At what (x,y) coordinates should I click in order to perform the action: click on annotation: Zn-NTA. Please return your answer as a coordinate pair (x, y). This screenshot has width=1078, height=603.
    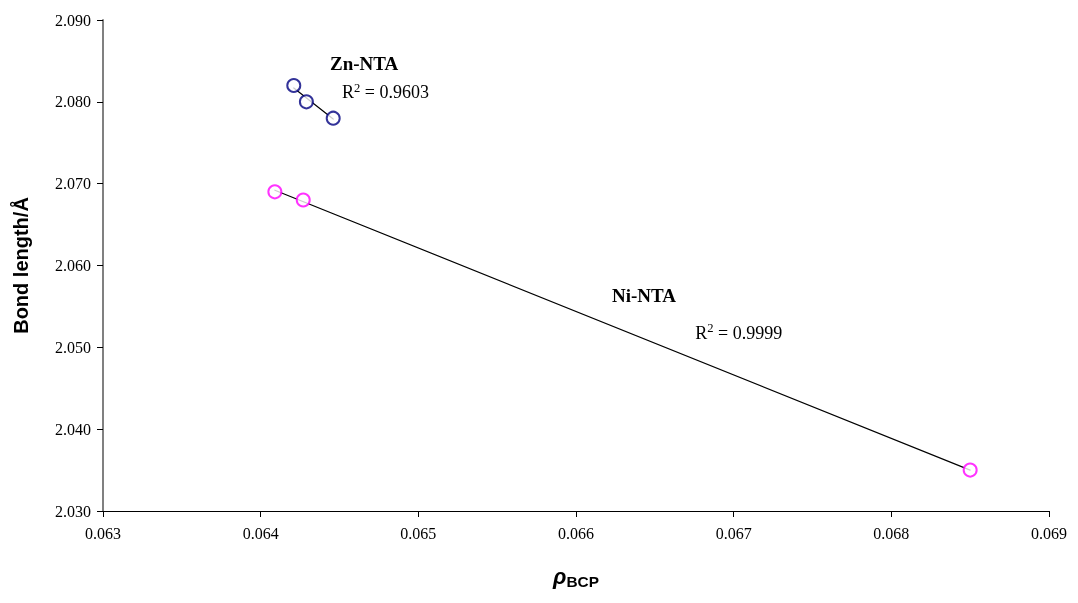
    Looking at the image, I should click on (364, 63).